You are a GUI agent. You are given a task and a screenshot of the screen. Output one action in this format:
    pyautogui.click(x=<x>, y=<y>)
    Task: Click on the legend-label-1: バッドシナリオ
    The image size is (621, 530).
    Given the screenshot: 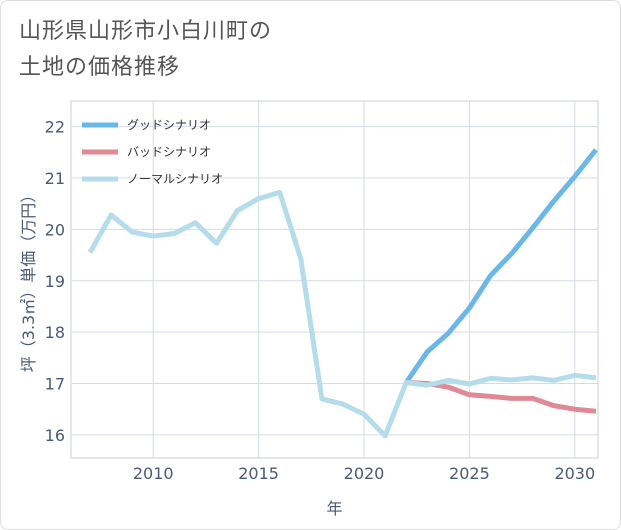 What is the action you would take?
    pyautogui.click(x=169, y=152)
    